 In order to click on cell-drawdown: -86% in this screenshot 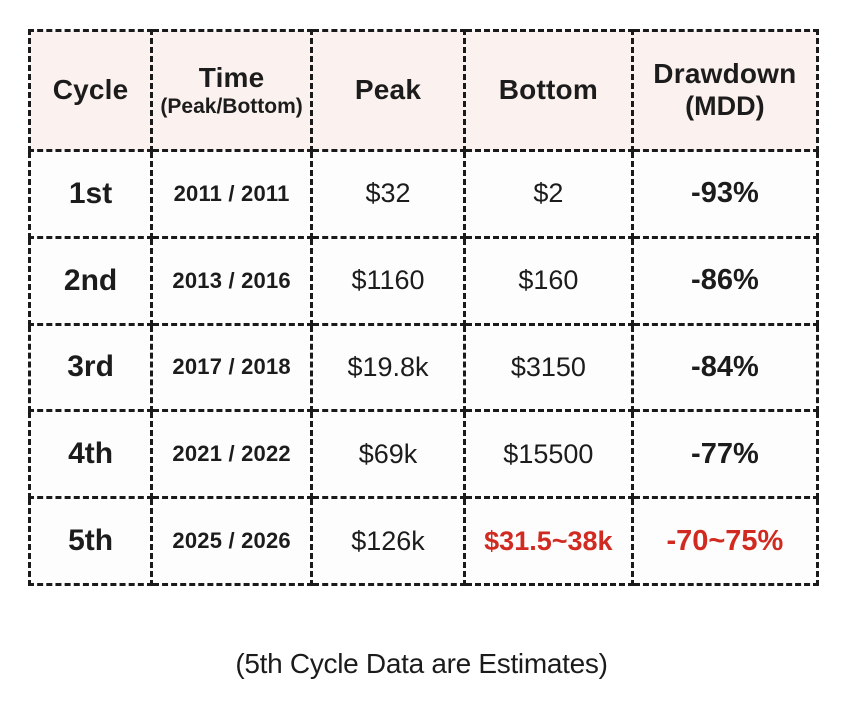, I will do `click(725, 280)`.